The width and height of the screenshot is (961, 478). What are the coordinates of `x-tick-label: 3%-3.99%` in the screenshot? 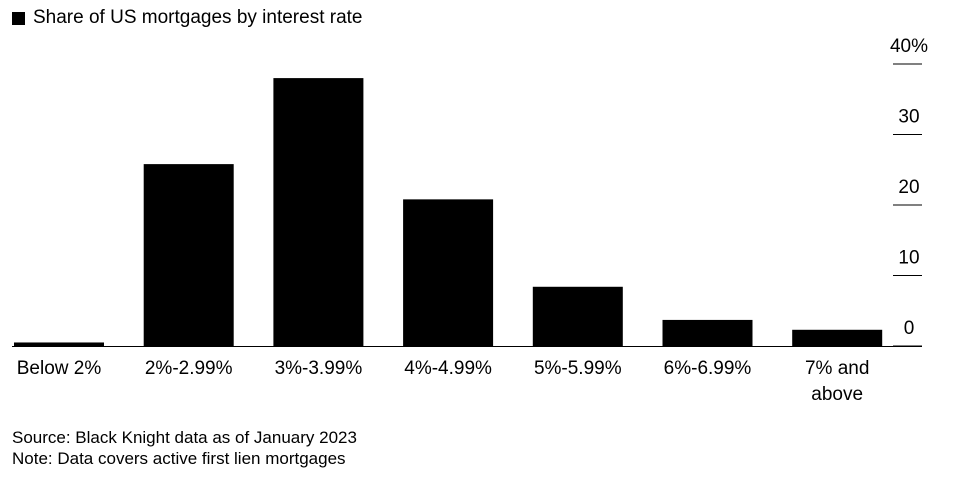 It's located at (319, 368).